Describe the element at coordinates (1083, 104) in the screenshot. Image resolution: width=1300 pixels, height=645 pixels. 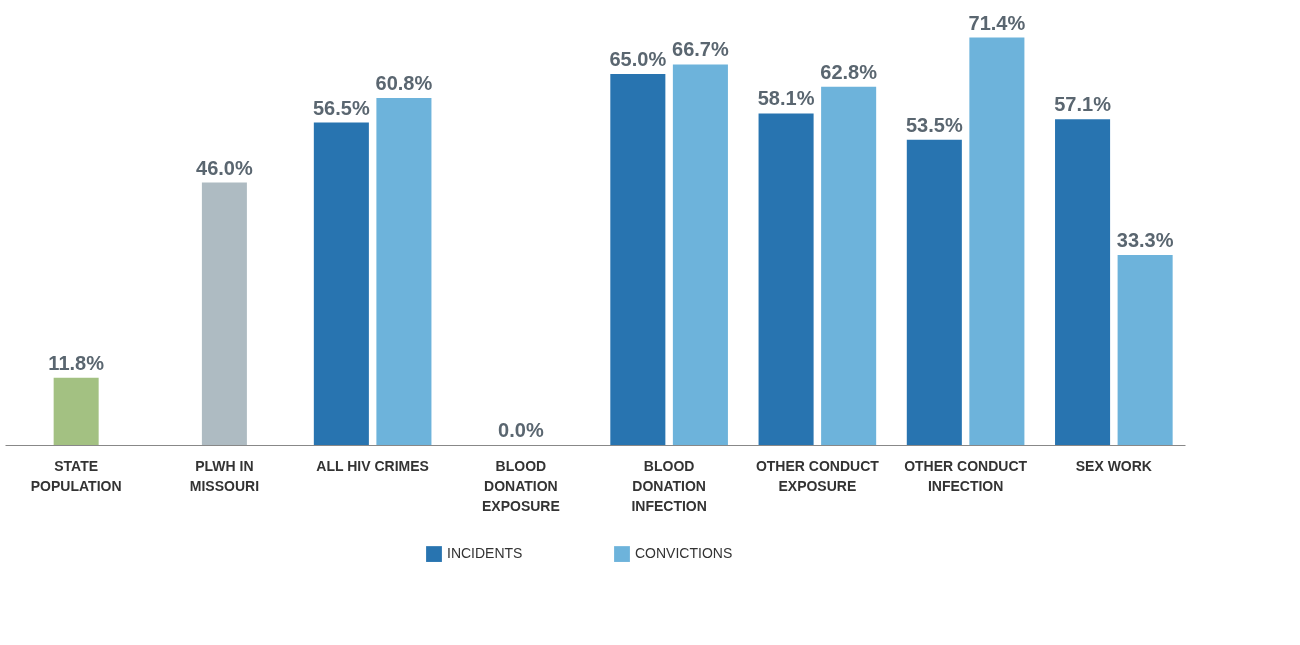
I see `data-label: 57.1%` at that location.